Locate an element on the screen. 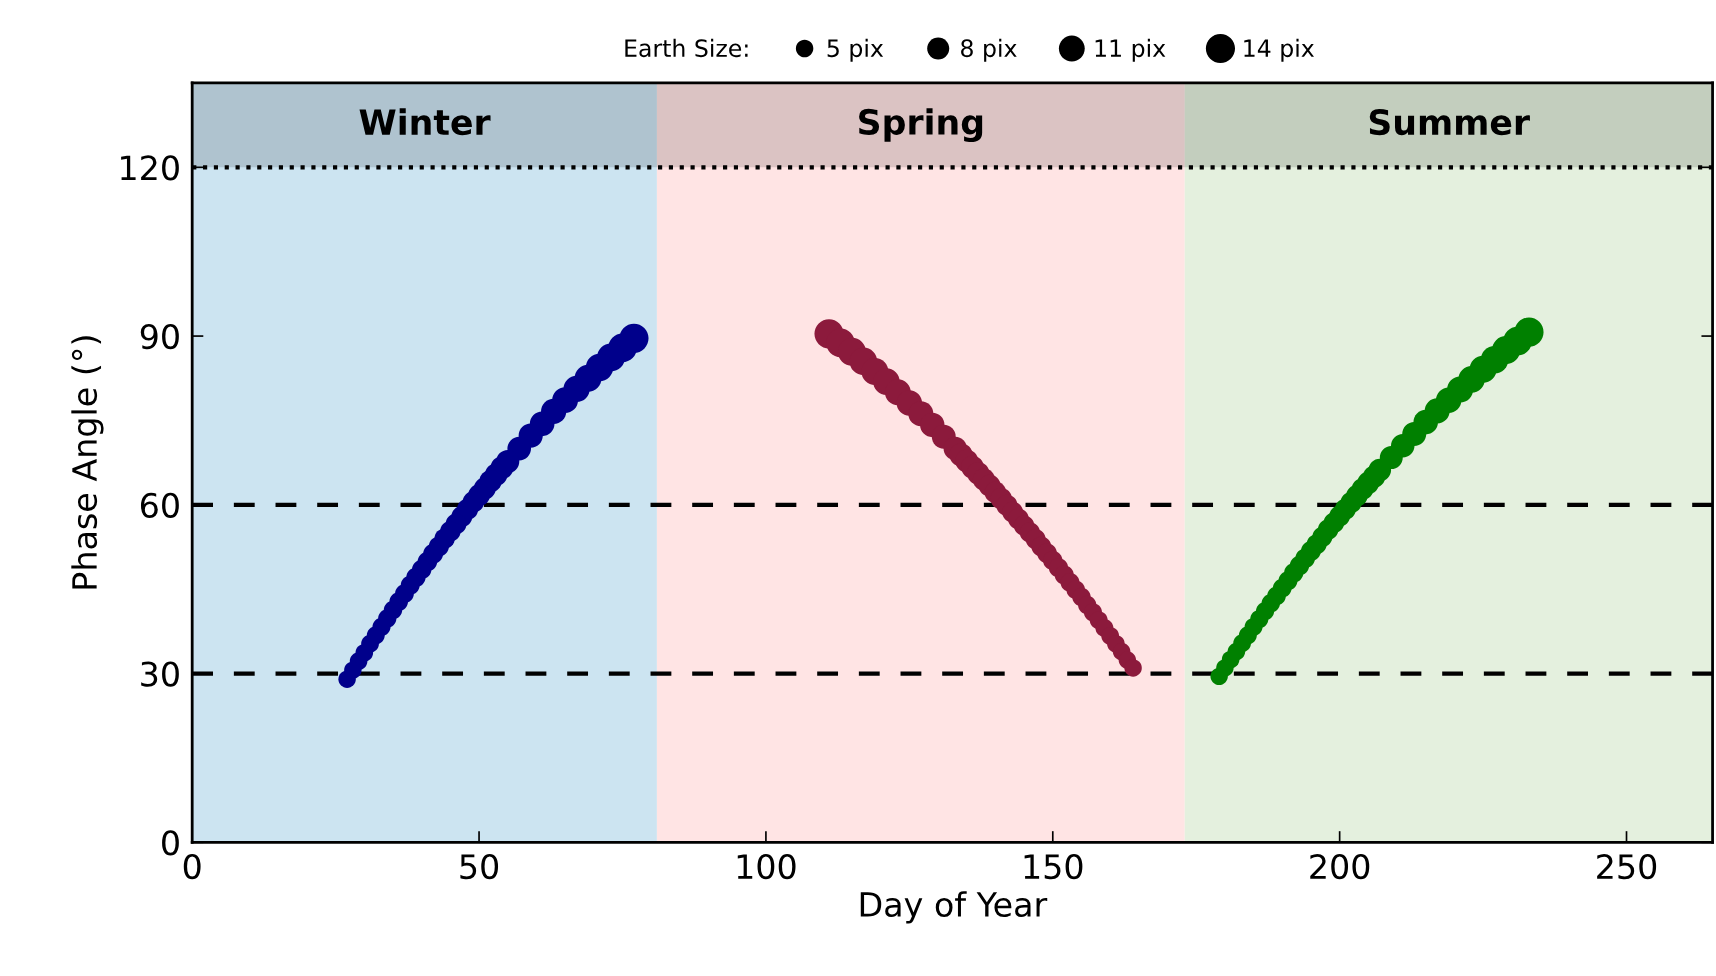  y-tick-label: 90 is located at coordinates (159, 336).